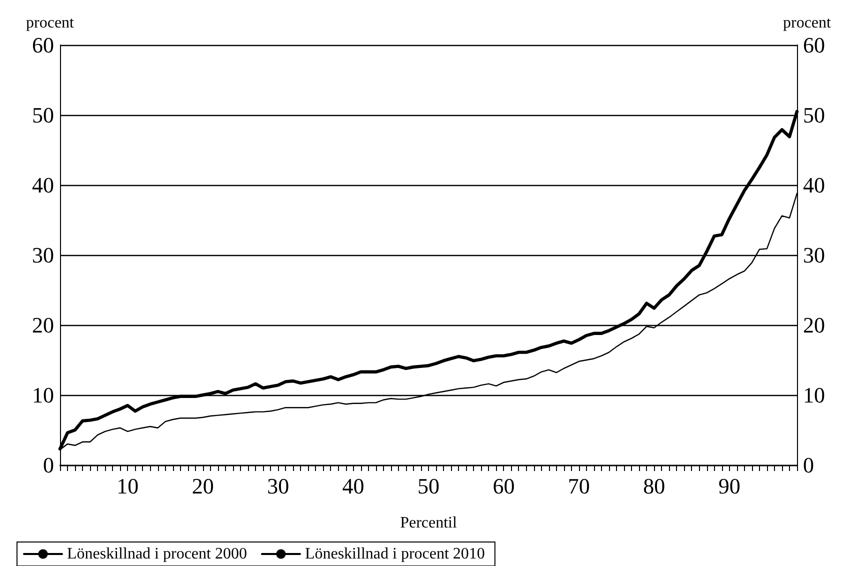  What do you see at coordinates (43, 255) in the screenshot?
I see `y-tick-label: 30` at bounding box center [43, 255].